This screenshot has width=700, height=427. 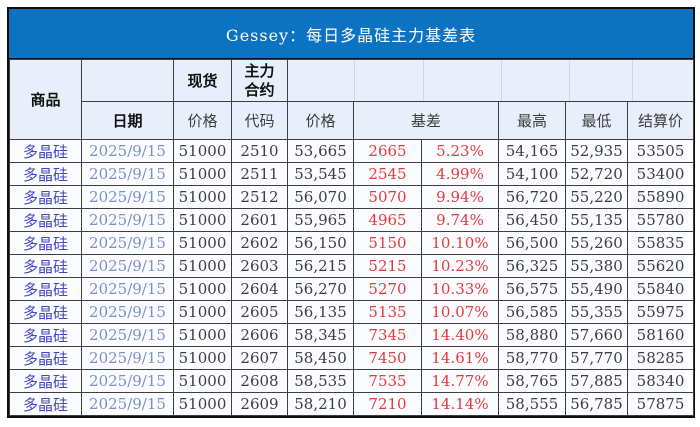 I want to click on cell-contract-code: 2512, so click(x=259, y=197).